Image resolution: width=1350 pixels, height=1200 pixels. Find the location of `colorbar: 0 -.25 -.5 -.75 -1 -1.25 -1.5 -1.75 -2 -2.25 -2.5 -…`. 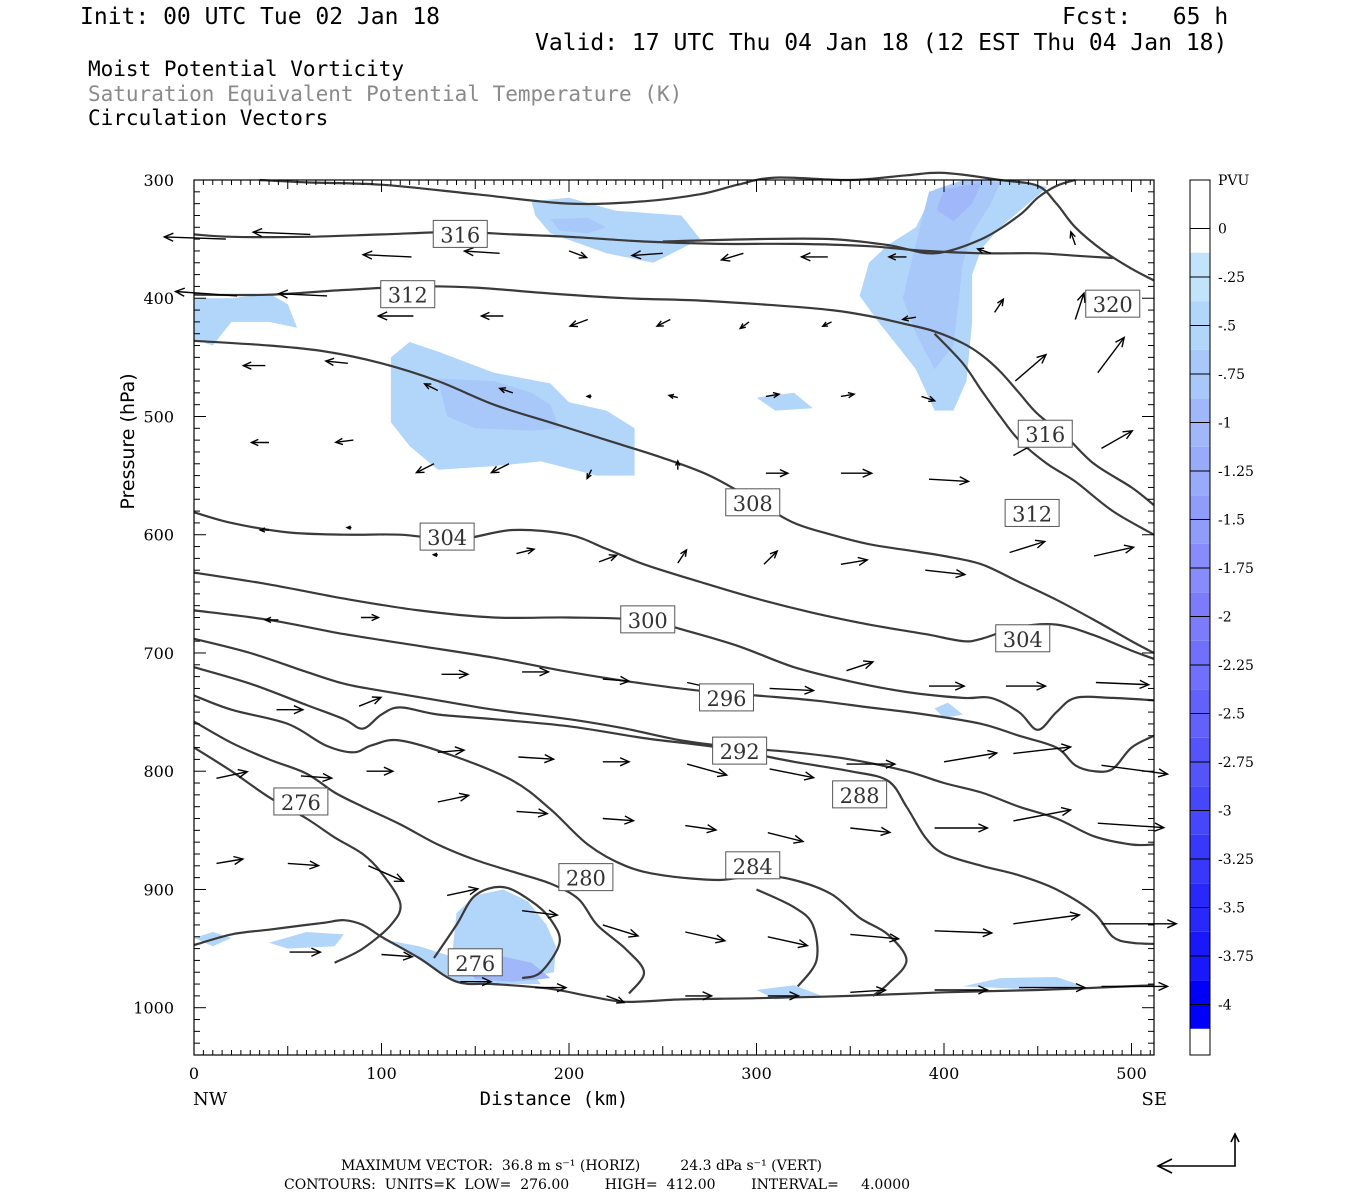

colorbar: 0 -.25 -.5 -.75 -1 -1.25 -1.5 -1.75 -2 -2.25 -2.5 -… is located at coordinates (1221, 614).